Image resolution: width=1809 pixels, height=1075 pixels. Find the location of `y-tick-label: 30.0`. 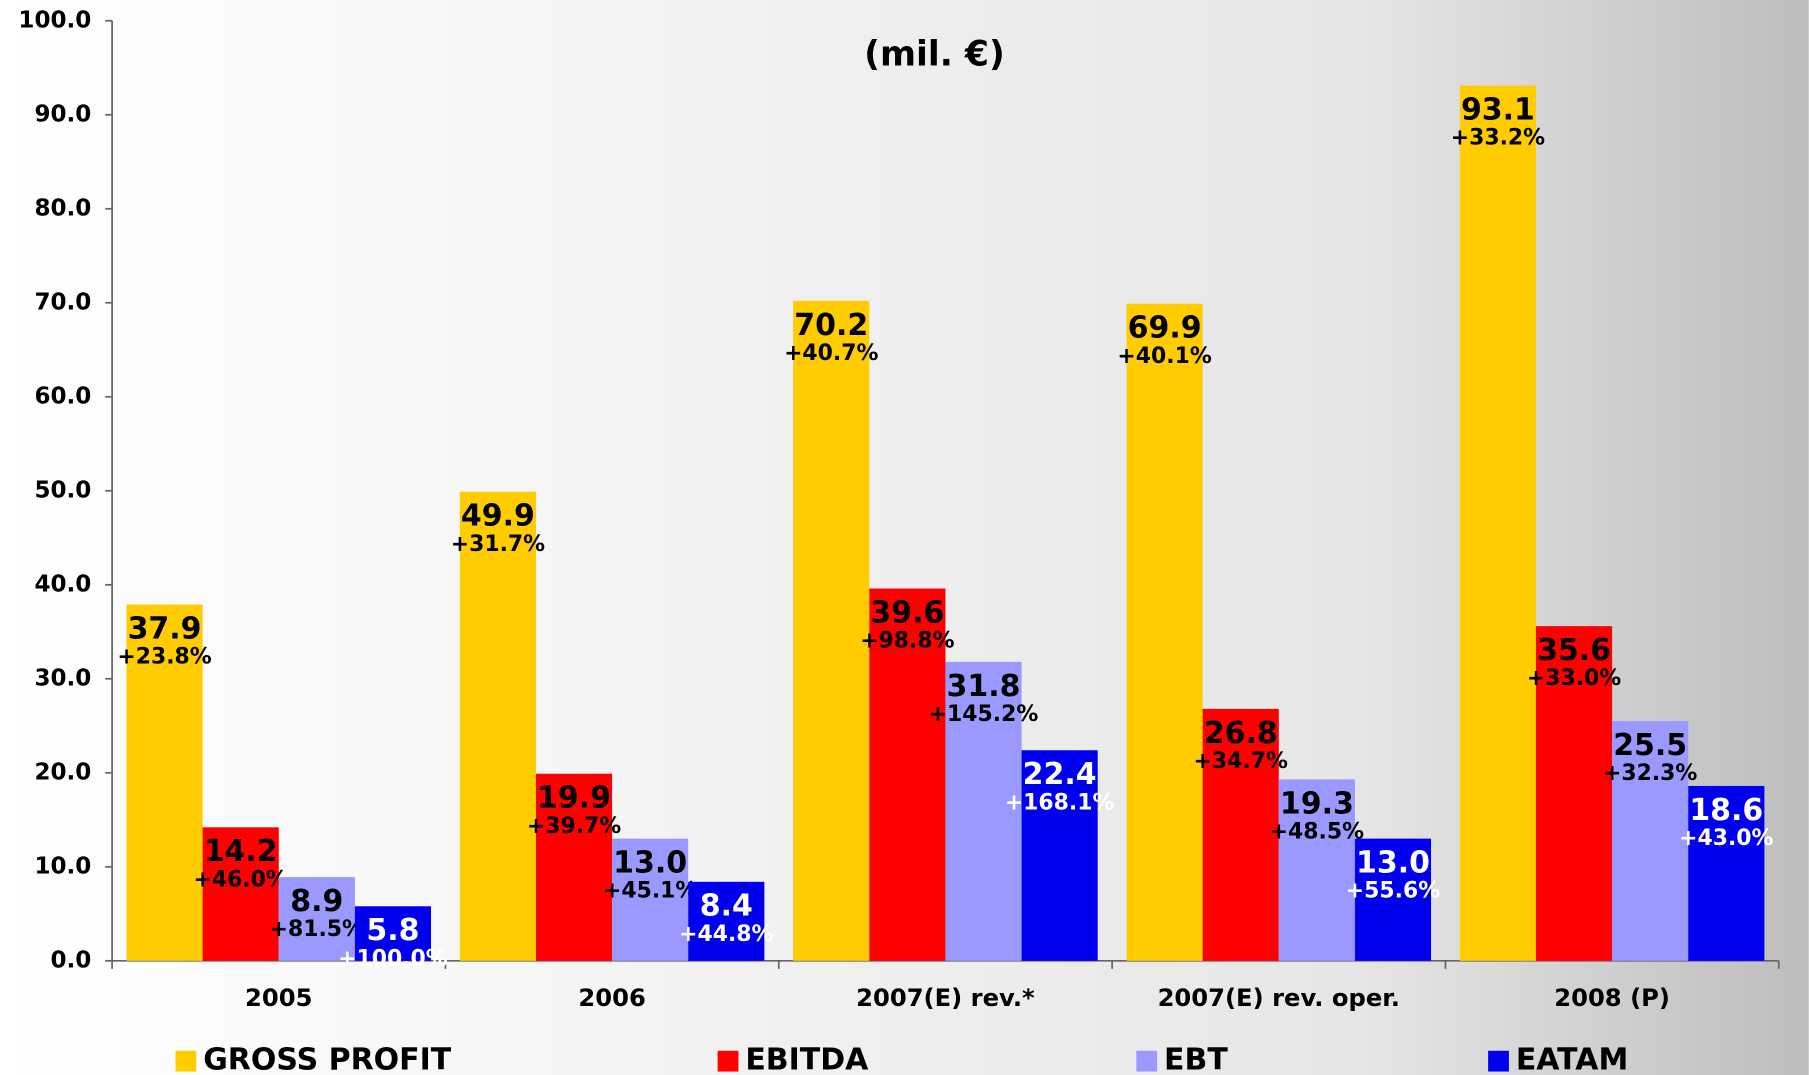

y-tick-label: 30.0 is located at coordinates (62, 678).